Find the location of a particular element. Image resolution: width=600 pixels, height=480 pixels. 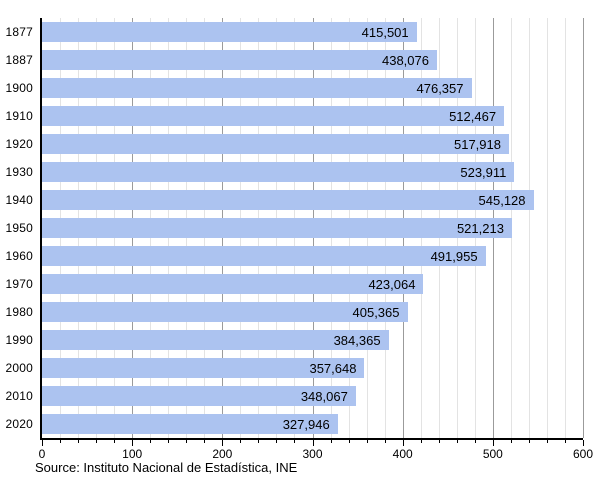

bar-row: 512,467 is located at coordinates (312, 116).